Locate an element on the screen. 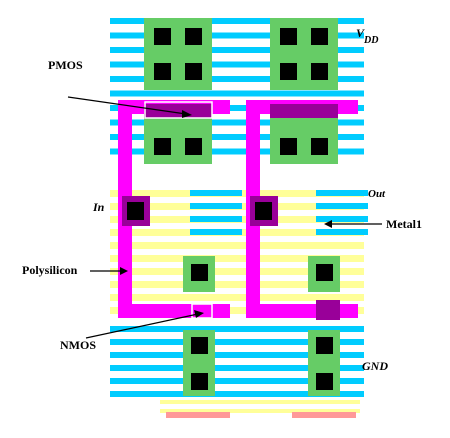 This screenshot has height=438, width=450. nmos-highlight-box is located at coordinates (202, 311).